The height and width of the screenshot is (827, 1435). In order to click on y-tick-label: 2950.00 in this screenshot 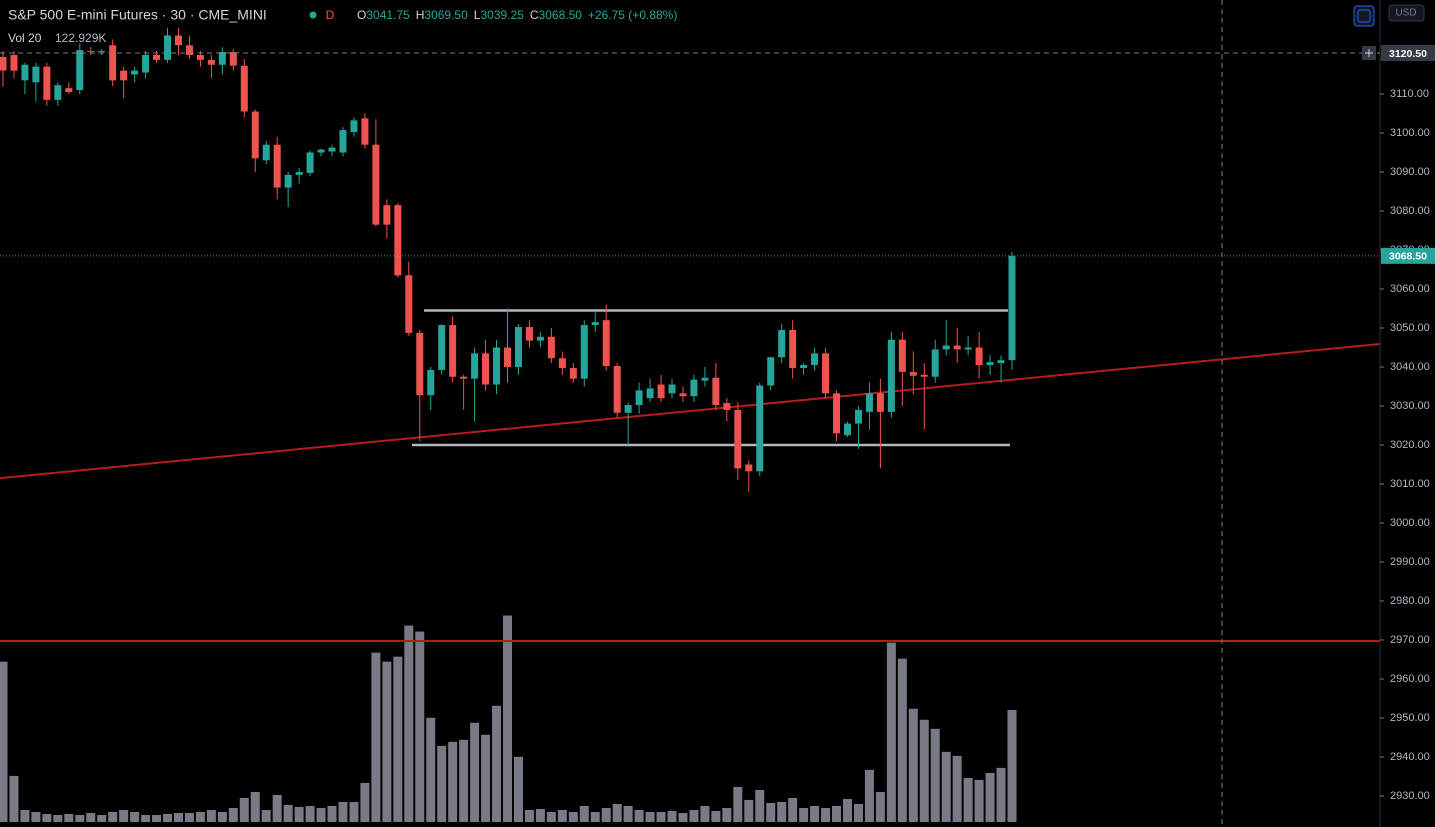, I will do `click(1410, 718)`.